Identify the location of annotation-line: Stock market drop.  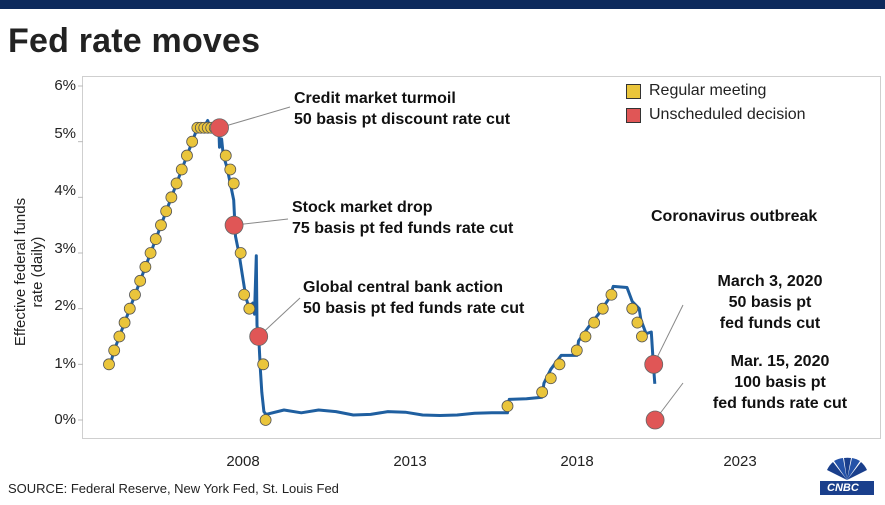
(362, 207).